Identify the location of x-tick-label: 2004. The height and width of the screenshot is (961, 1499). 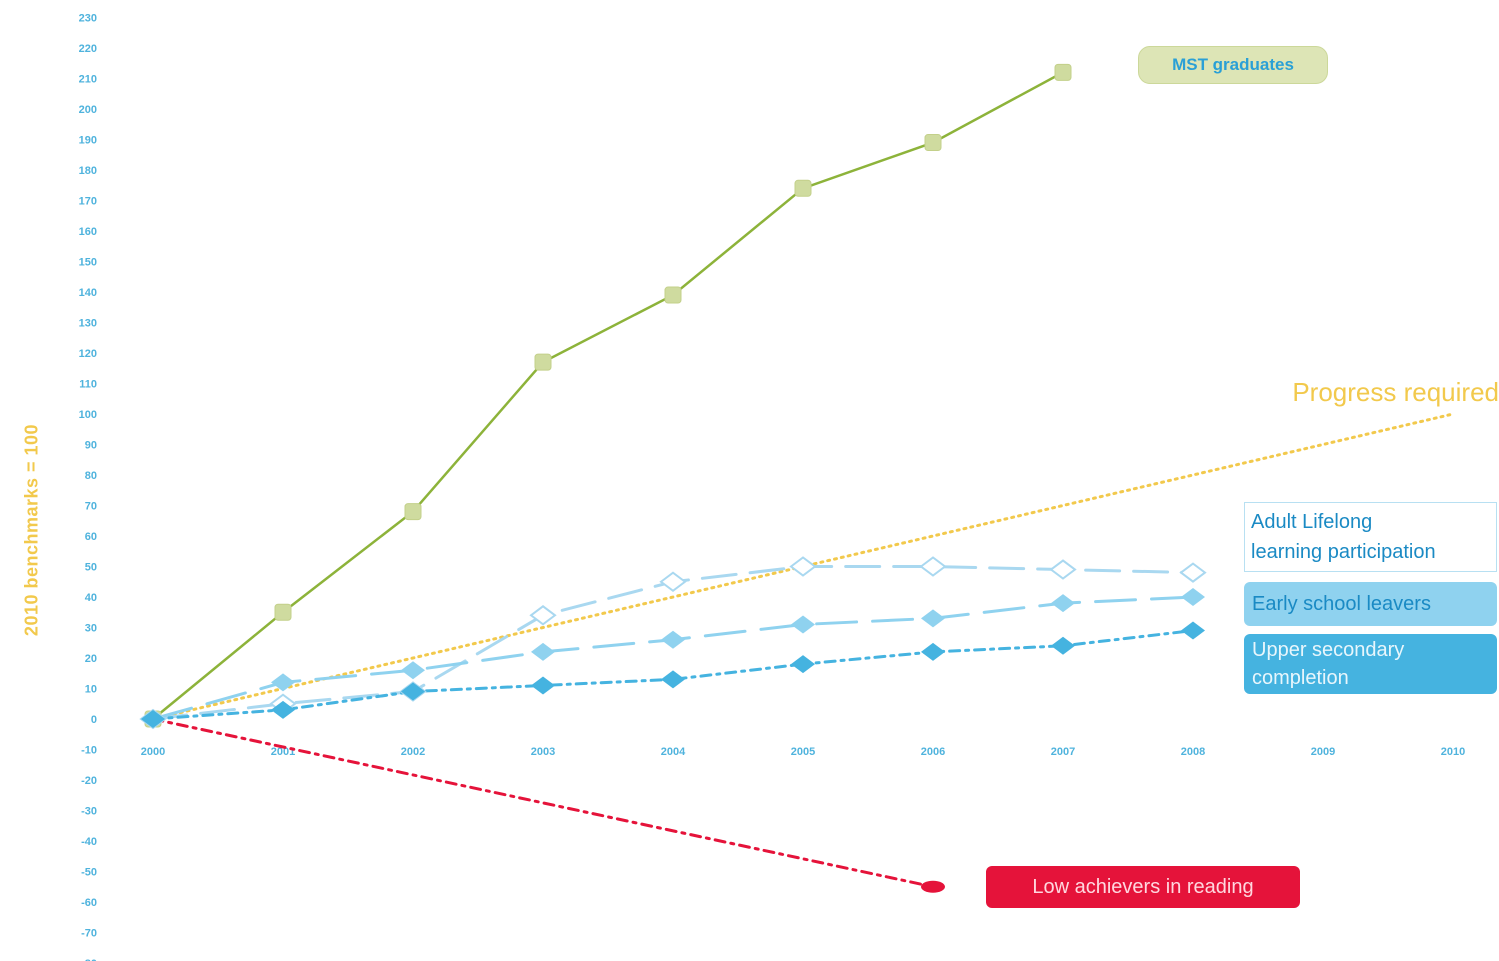
(673, 752).